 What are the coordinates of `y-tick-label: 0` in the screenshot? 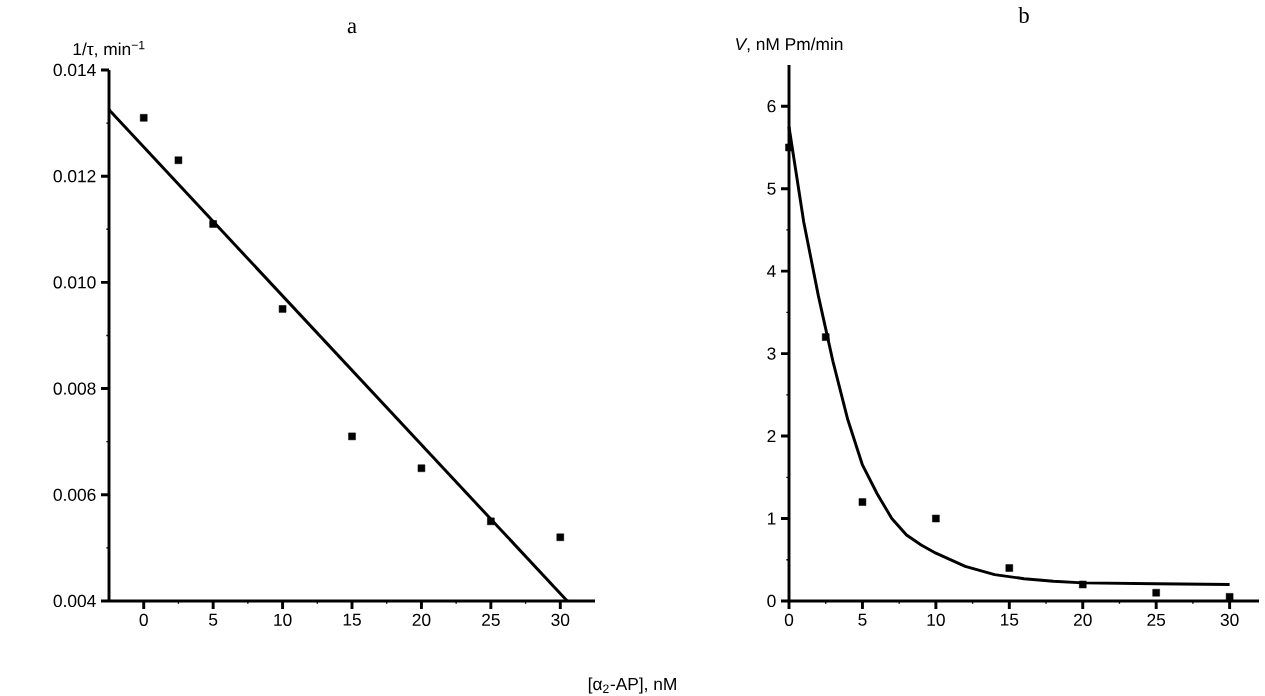 It's located at (771, 601).